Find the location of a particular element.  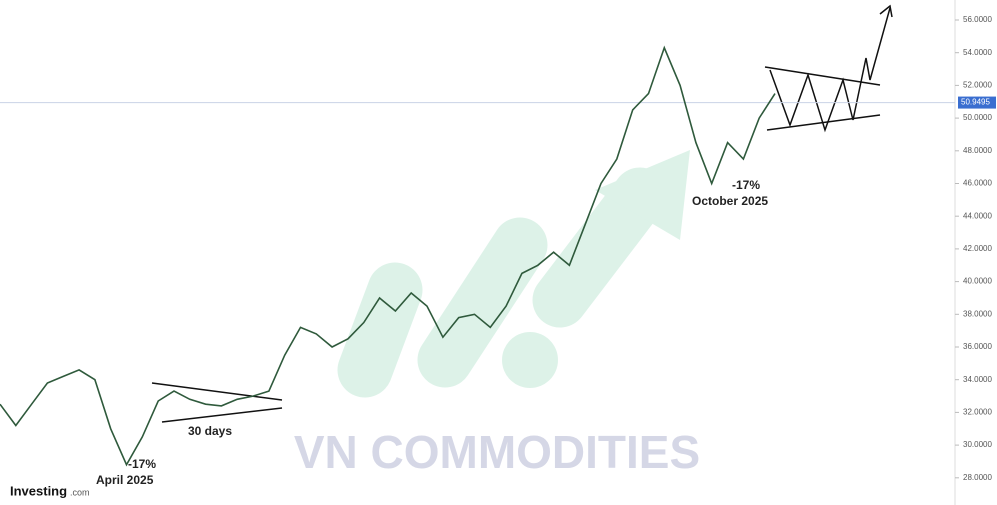

y-tick-label: 38.0000 is located at coordinates (977, 313).